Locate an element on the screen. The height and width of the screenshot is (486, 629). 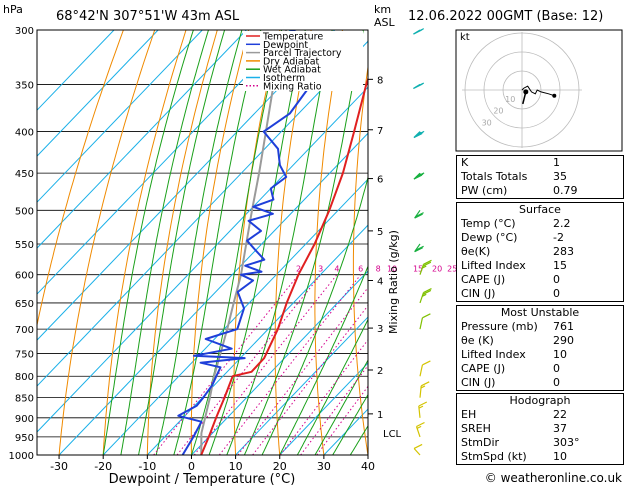
km-tick-label: 4 is located at coordinates (380, 282).